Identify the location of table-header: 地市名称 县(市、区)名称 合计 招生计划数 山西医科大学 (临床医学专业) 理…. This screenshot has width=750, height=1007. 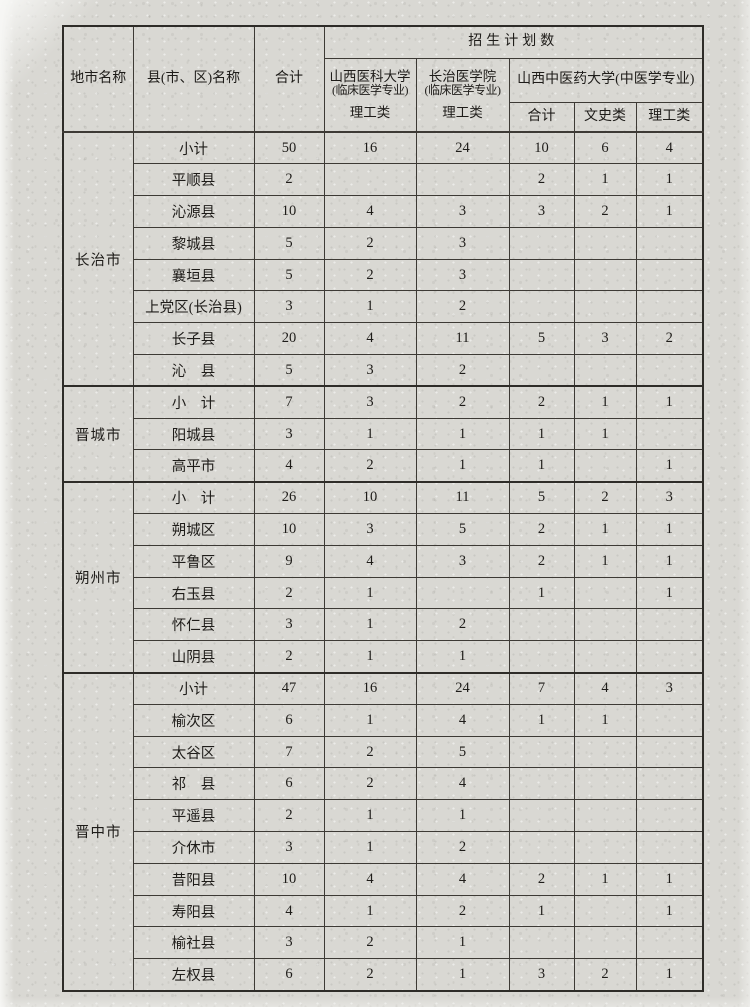
(383, 79).